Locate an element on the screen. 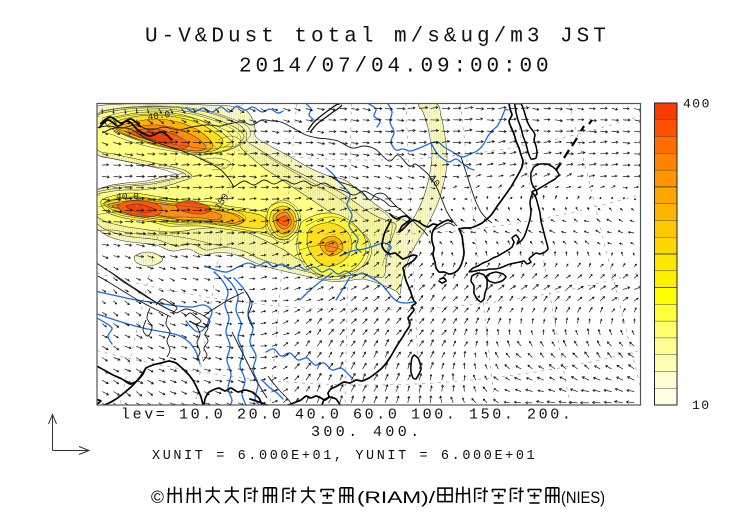  svg-text: 300. 400. is located at coordinates (367, 432).